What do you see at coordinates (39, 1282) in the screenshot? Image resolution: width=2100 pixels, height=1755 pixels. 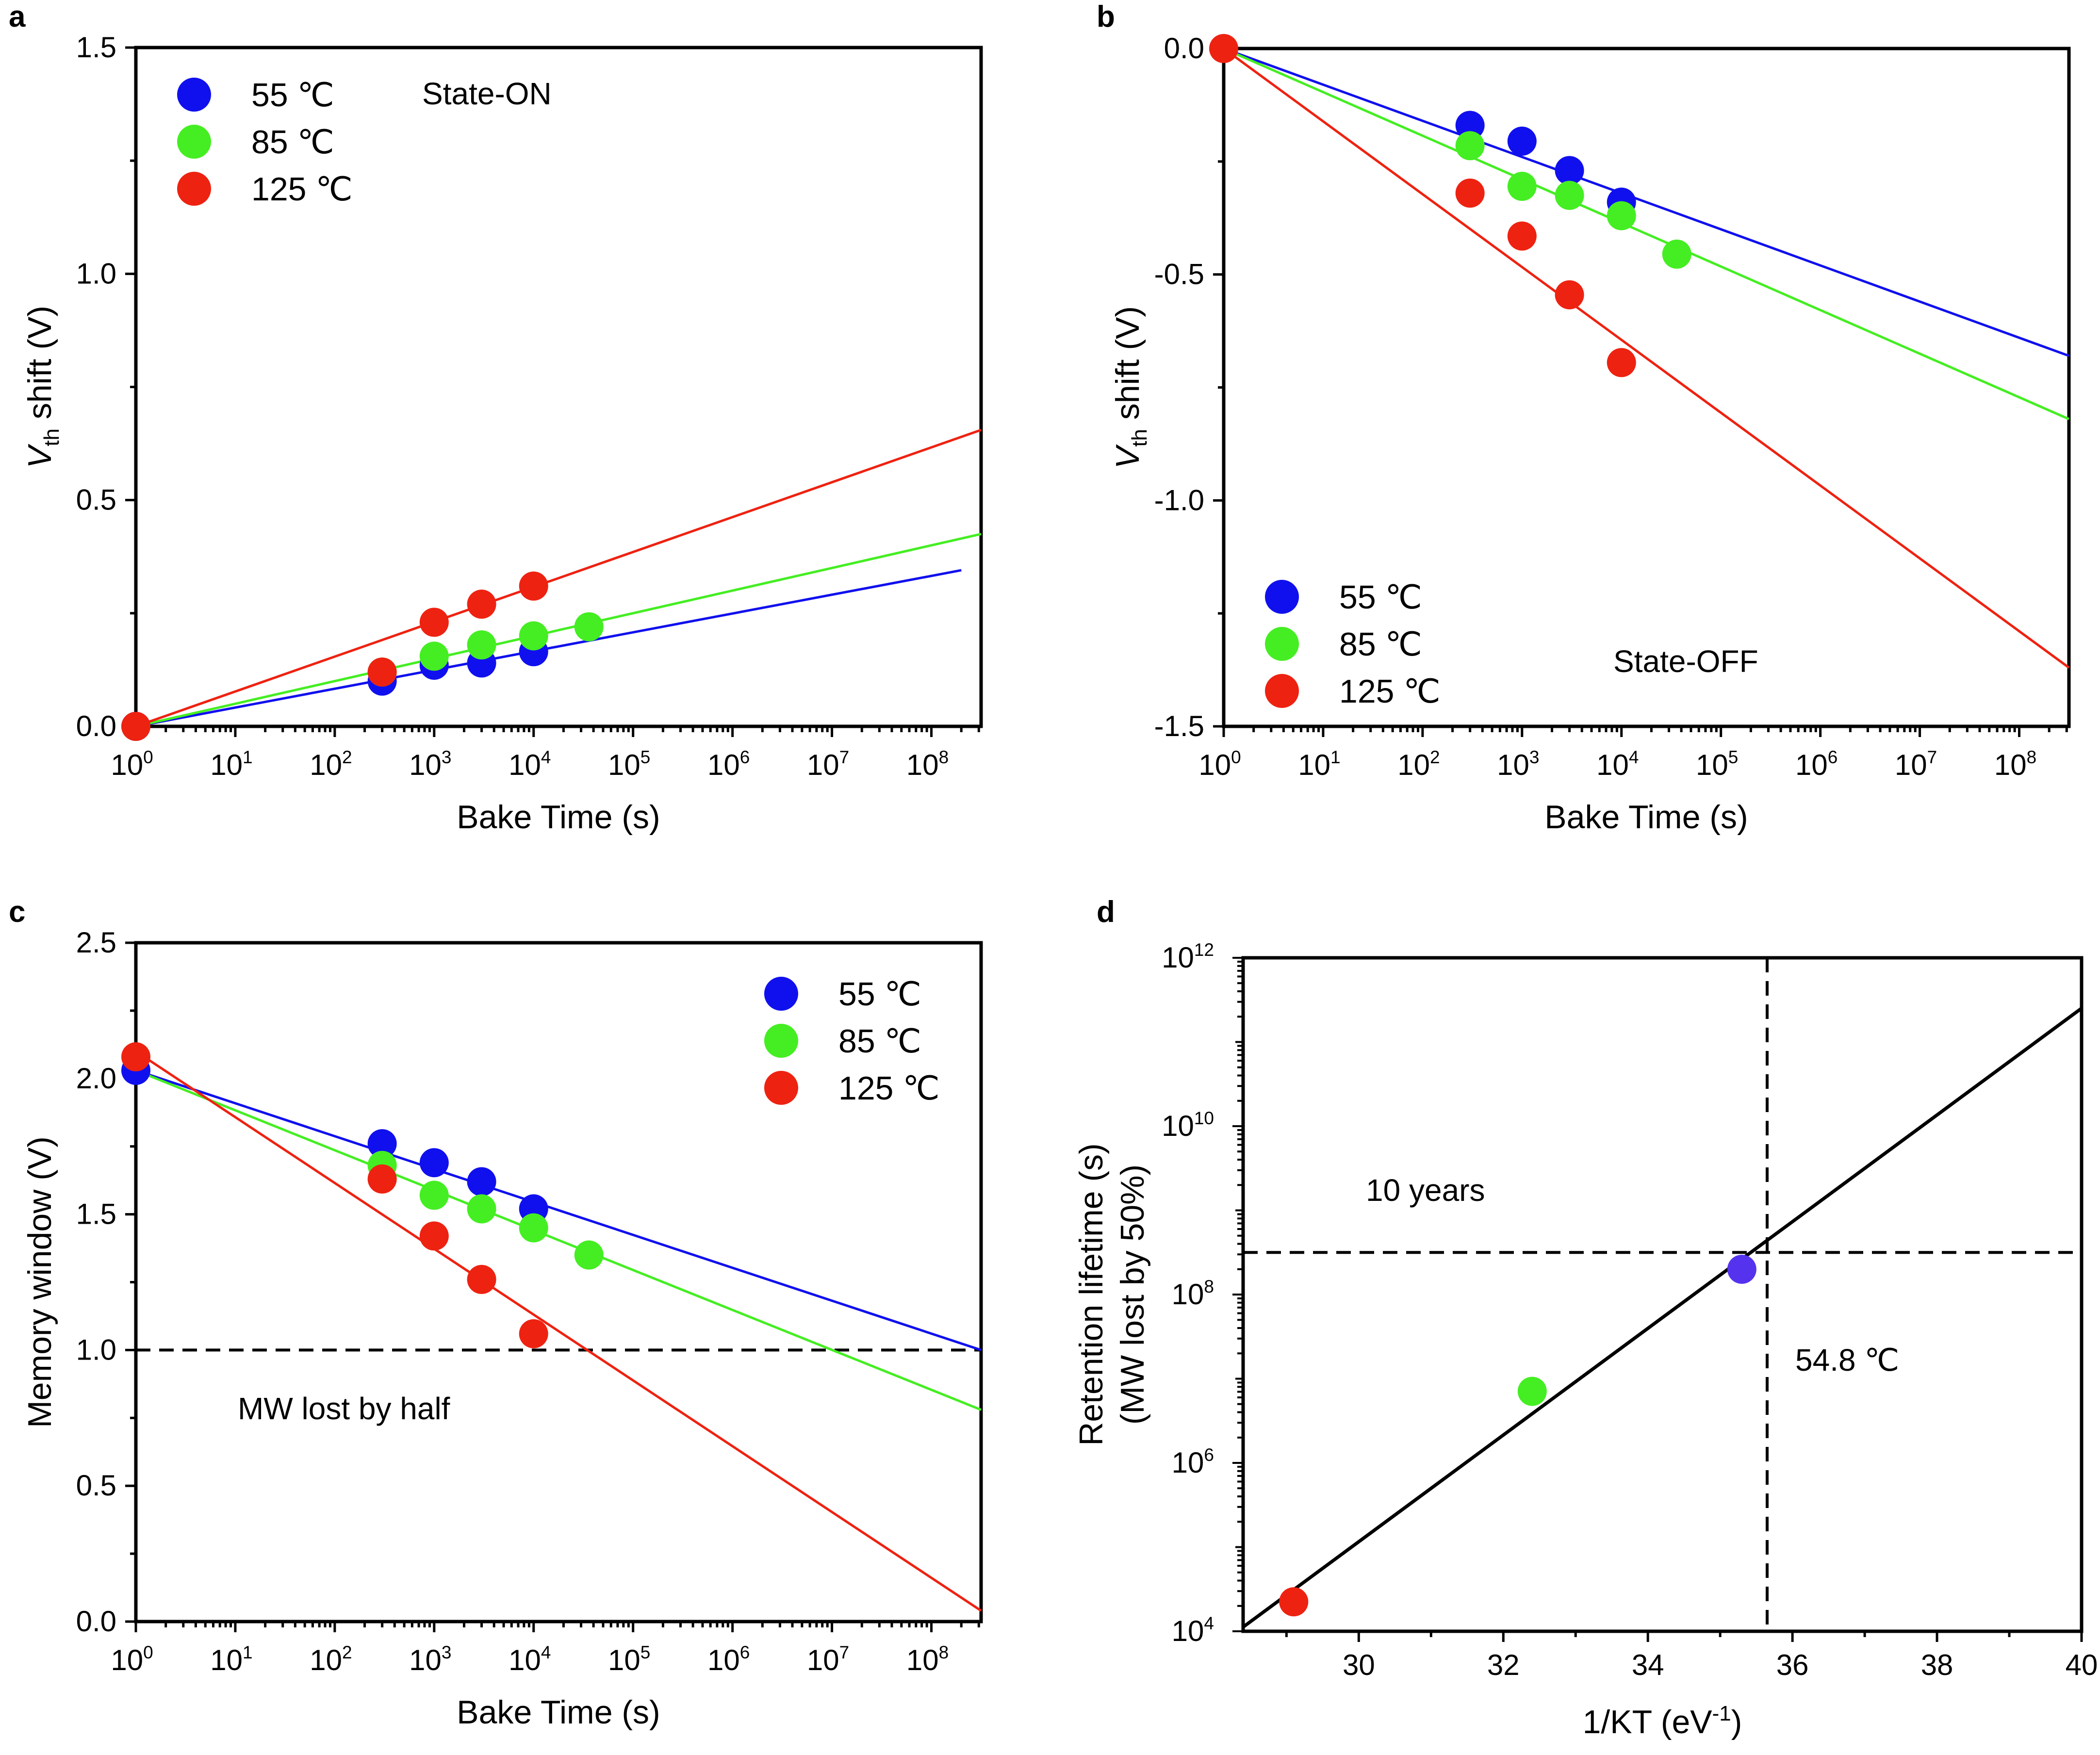 I see `y-axis-label: Memory window (V)` at bounding box center [39, 1282].